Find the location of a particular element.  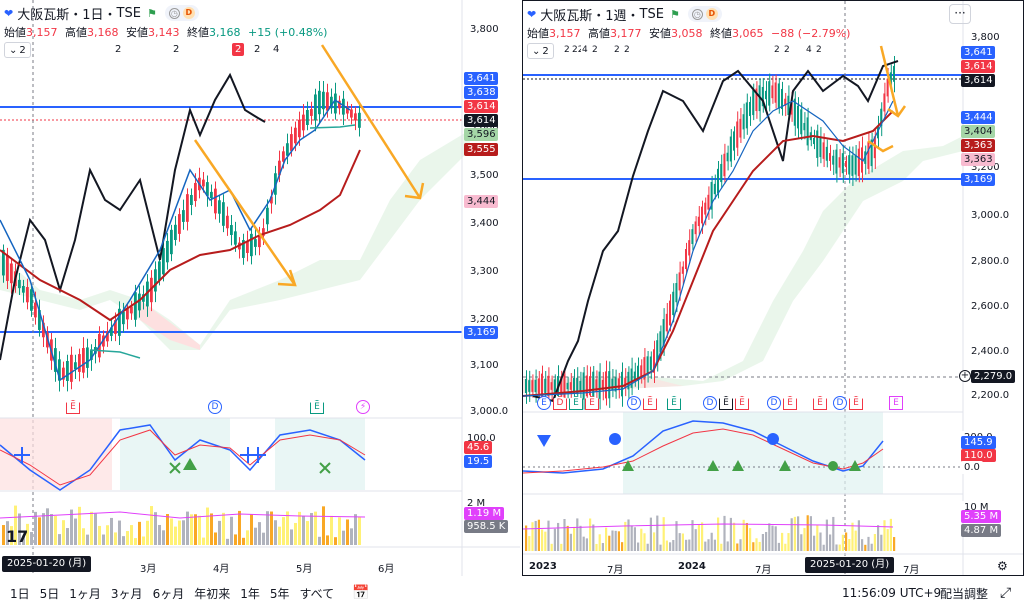

adjust-dividends-toggle: 配当調整 is located at coordinates (964, 593).